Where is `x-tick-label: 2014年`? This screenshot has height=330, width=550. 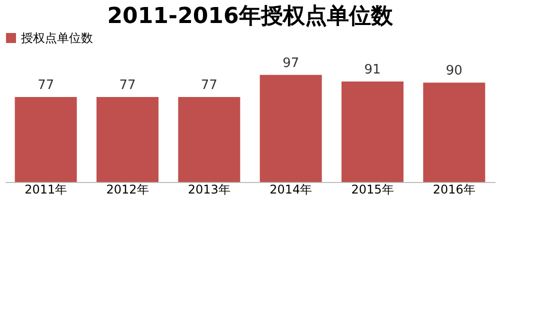 x-tick-label: 2014年 is located at coordinates (291, 189).